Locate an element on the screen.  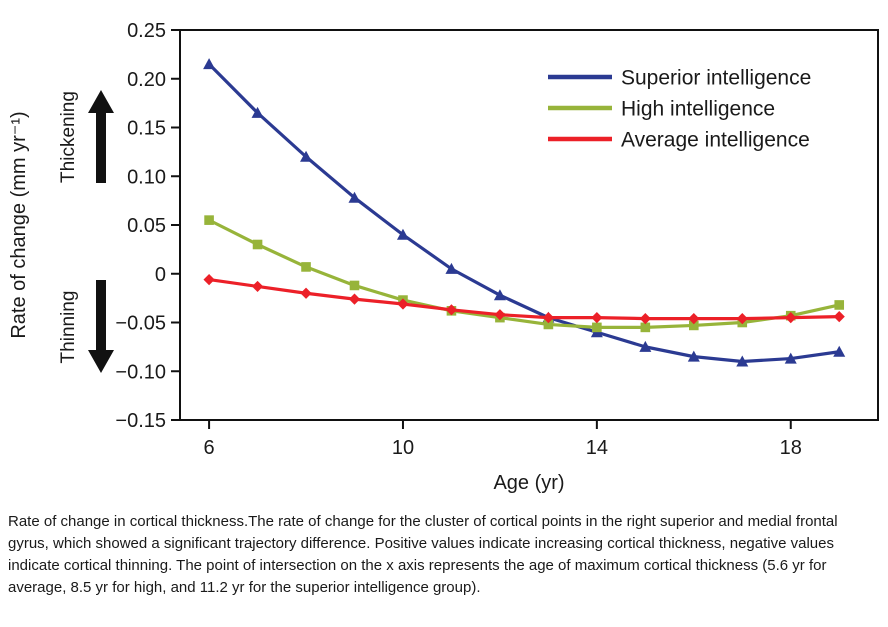
x-tick-label: 6 is located at coordinates (209, 448).